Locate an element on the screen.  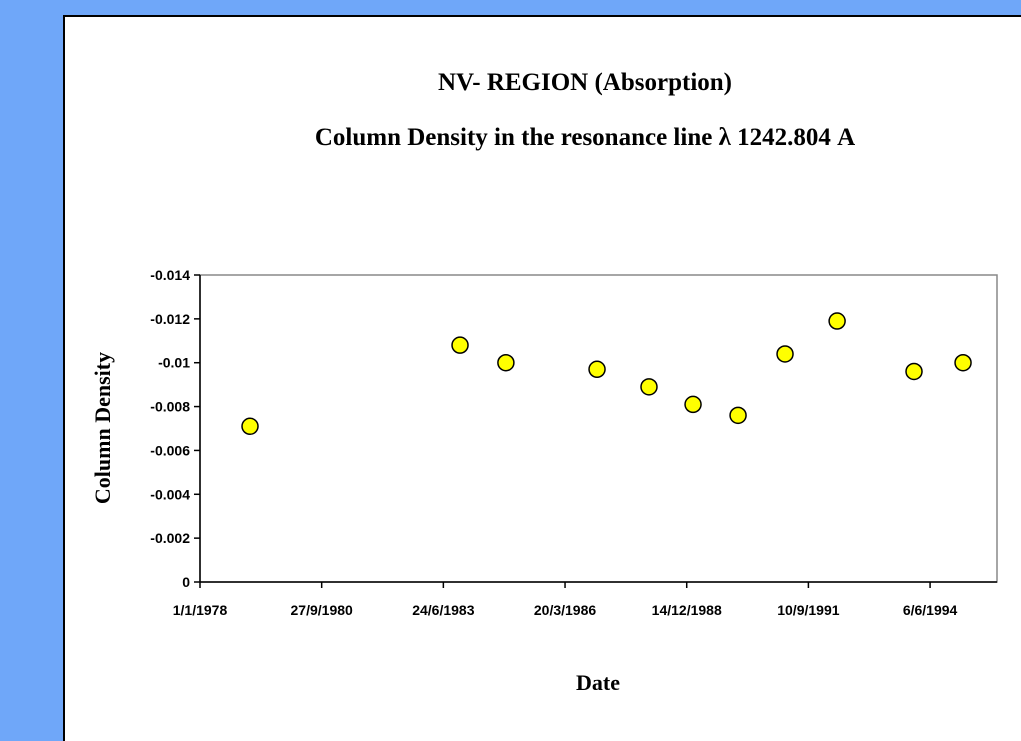
x-tick-label: 1/1/1978 is located at coordinates (200, 610).